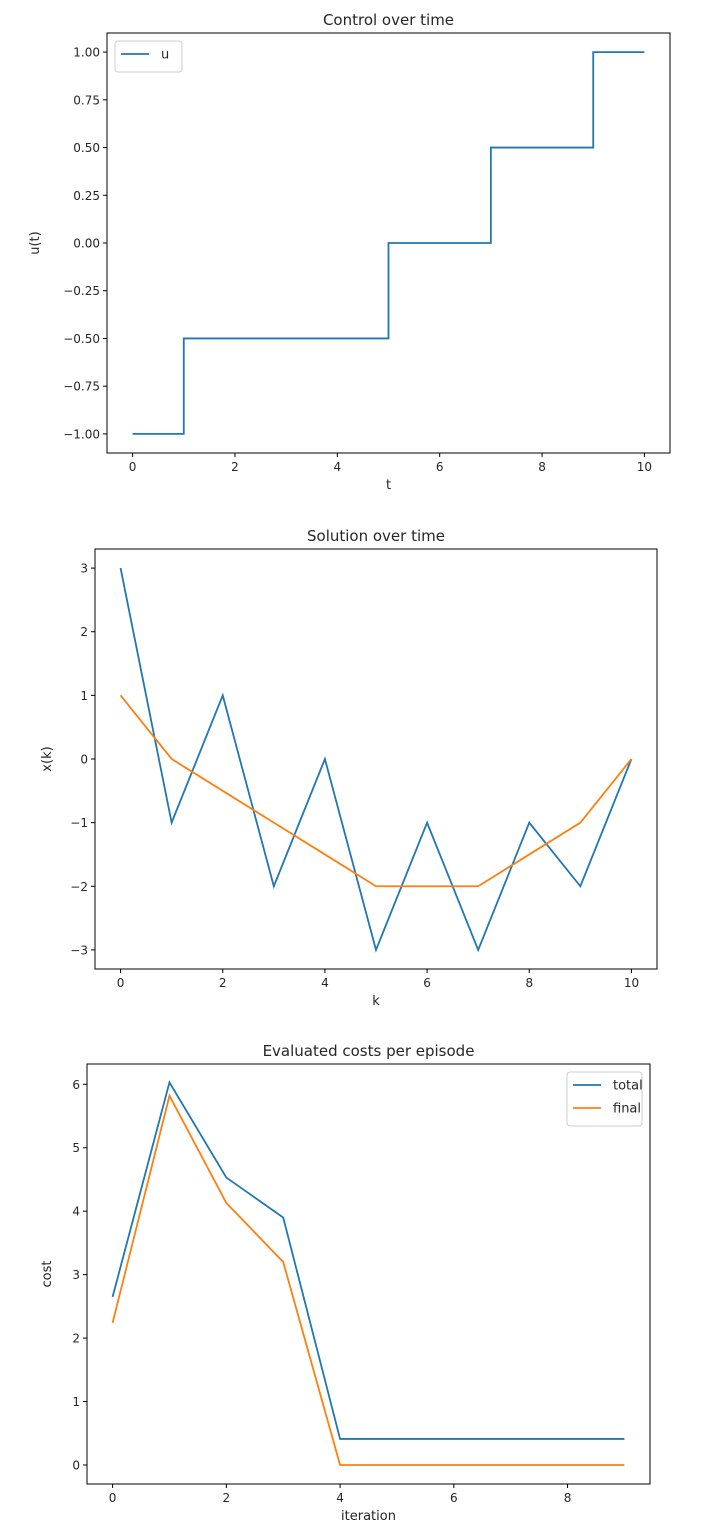  Describe the element at coordinates (79, 950) in the screenshot. I see `y-tick-label: −3` at that location.